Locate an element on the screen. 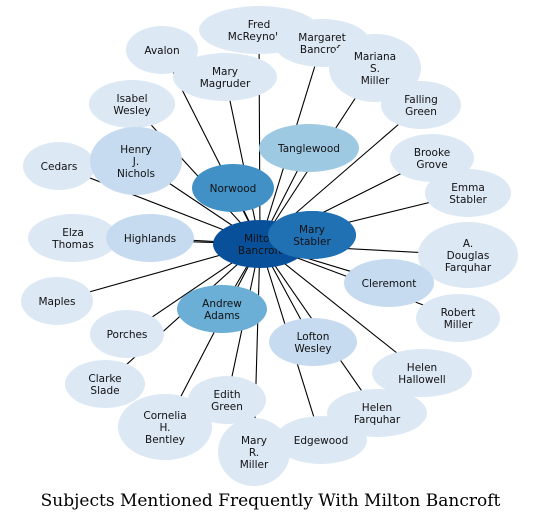  node-avalon: Avalon is located at coordinates (162, 50).